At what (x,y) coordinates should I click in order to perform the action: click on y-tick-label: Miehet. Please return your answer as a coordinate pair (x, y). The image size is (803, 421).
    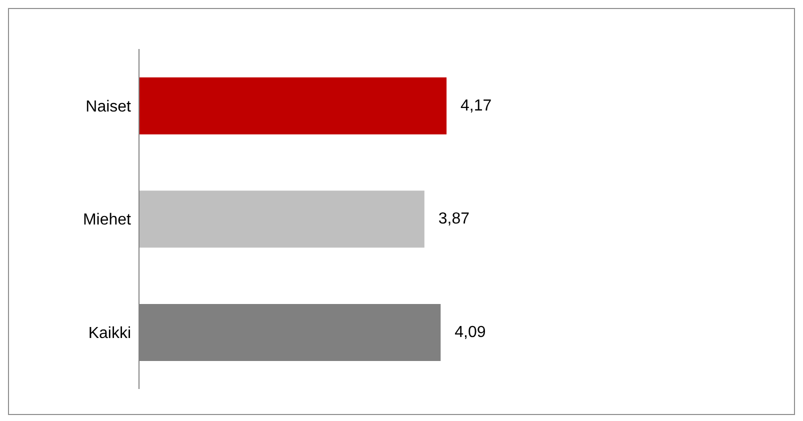
    Looking at the image, I should click on (107, 220).